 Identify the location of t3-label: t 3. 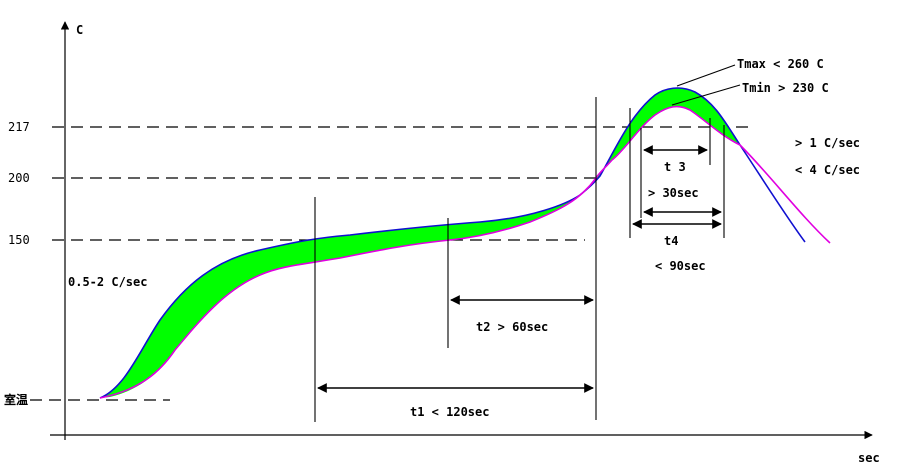
(675, 167).